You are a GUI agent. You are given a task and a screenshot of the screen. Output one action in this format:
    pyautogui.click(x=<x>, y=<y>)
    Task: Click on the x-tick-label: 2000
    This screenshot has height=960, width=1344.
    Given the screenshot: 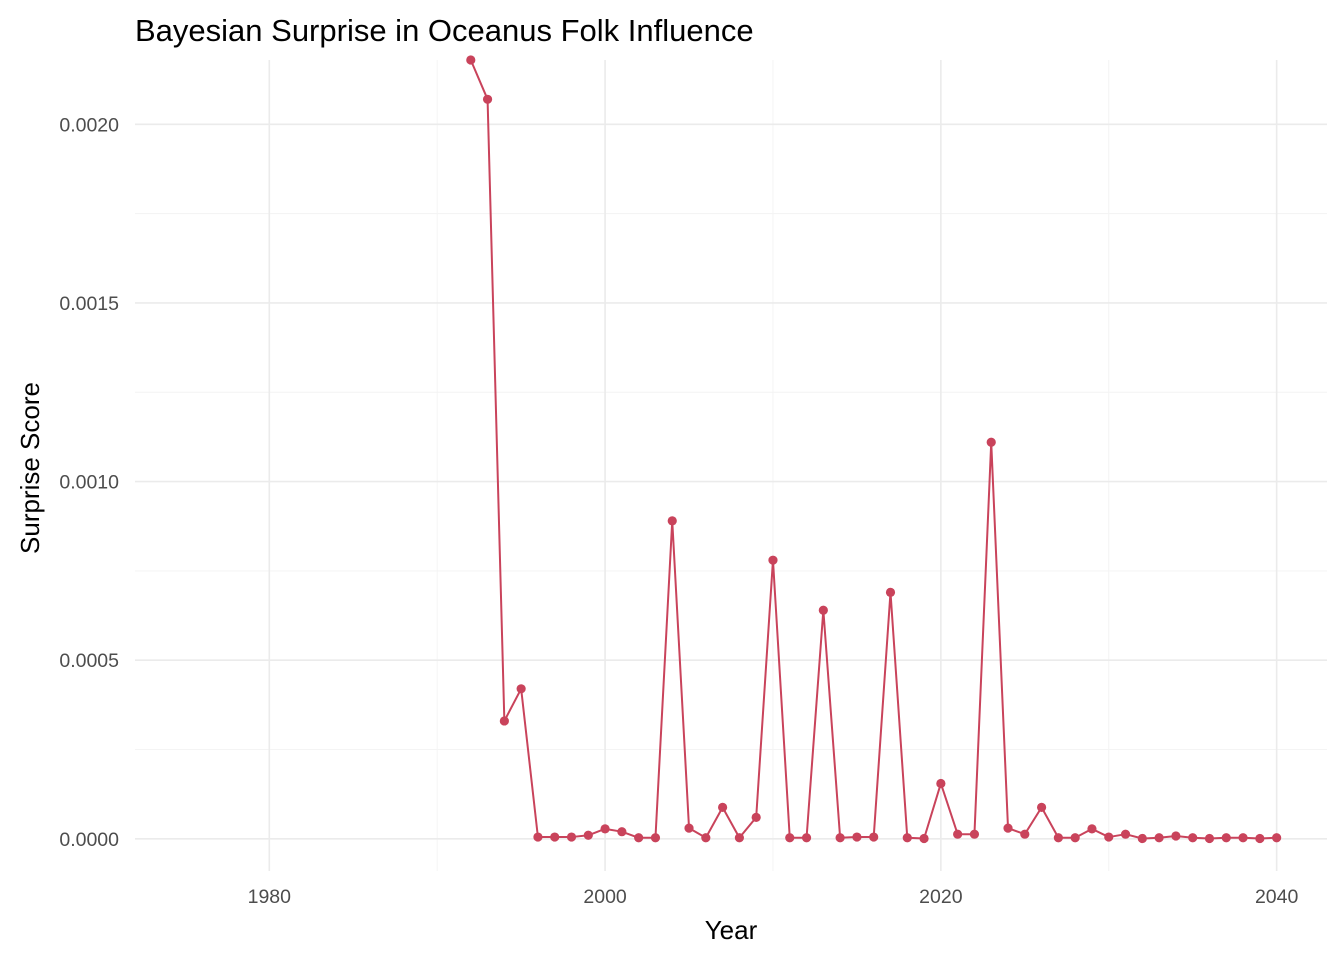 What is the action you would take?
    pyautogui.click(x=605, y=897)
    